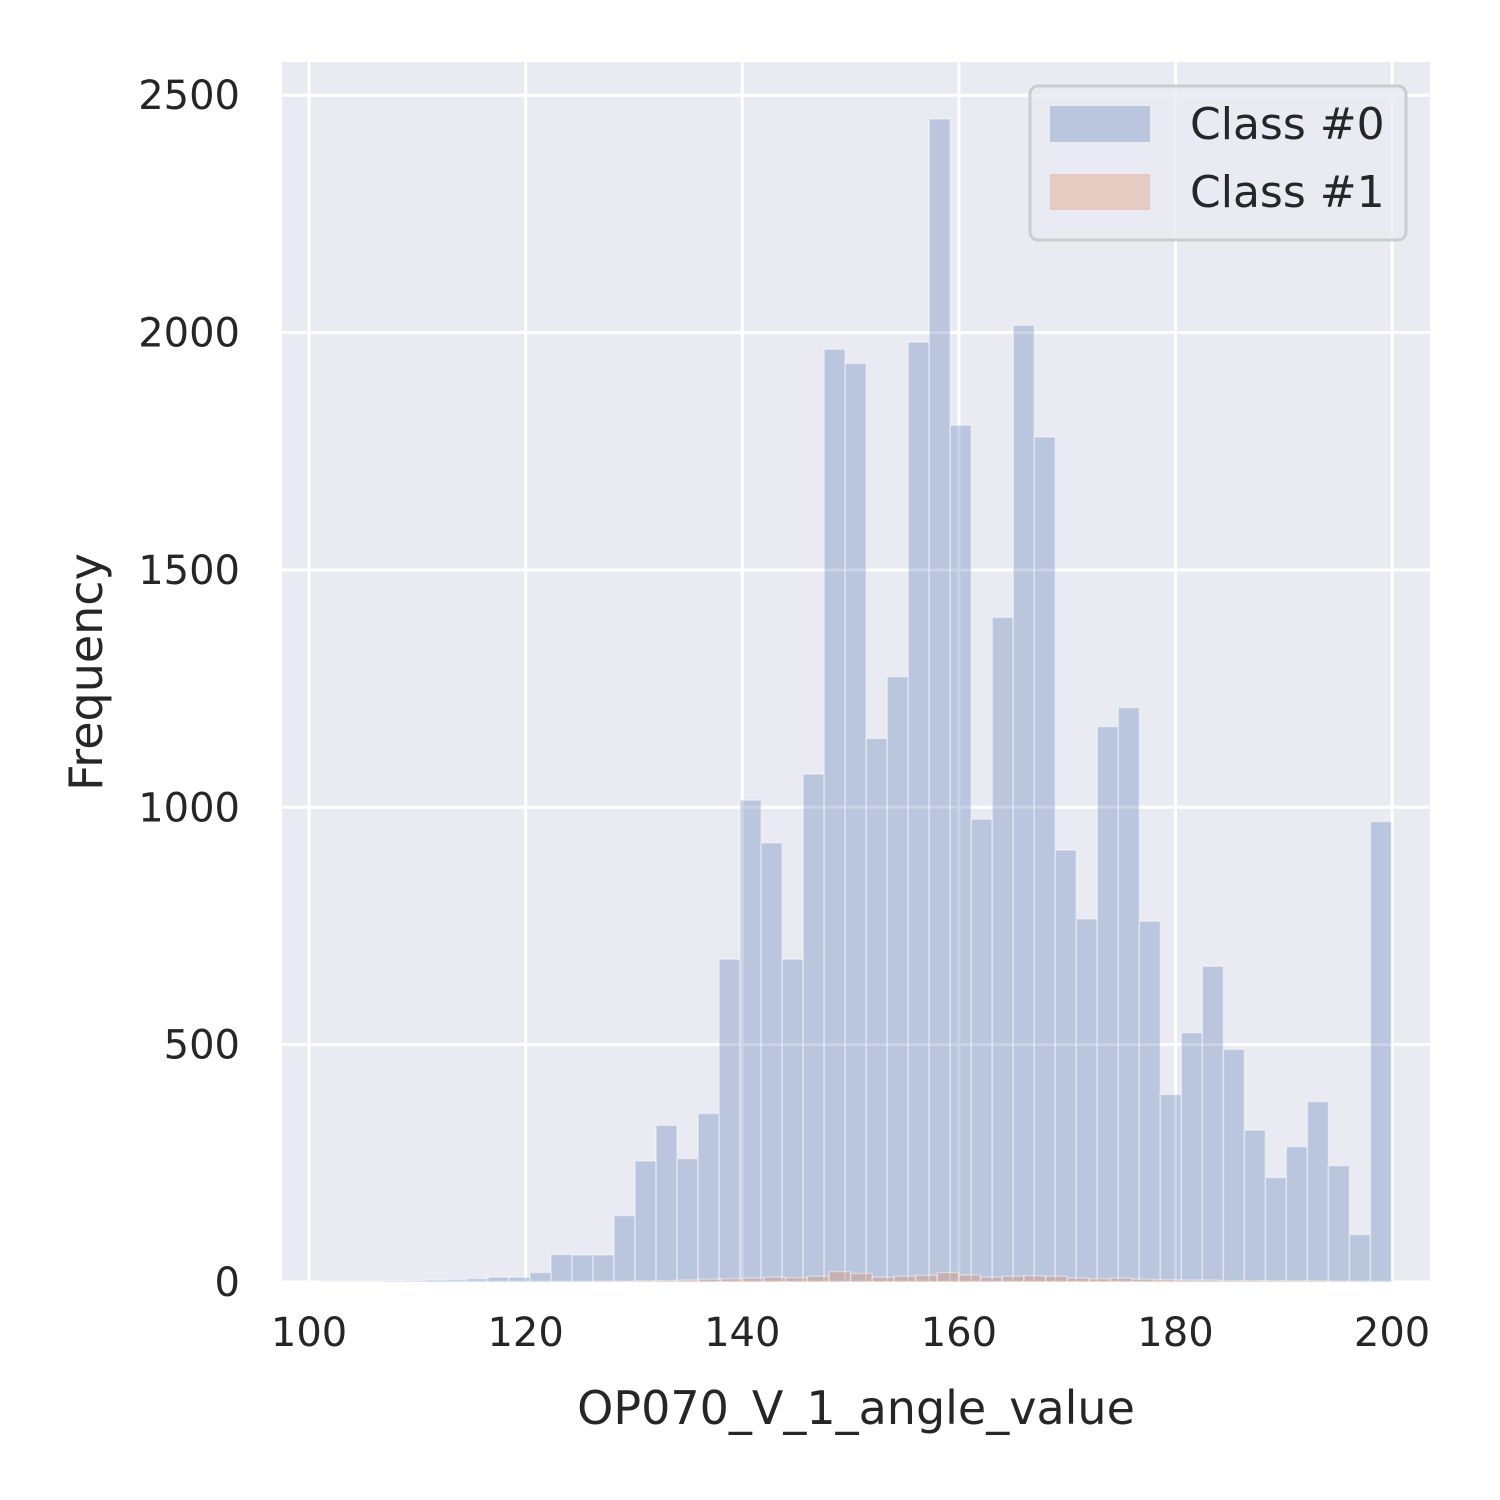 Image resolution: width=1500 pixels, height=1500 pixels. Describe the element at coordinates (856, 1408) in the screenshot. I see `x-axis-label: OP070_V_1_angle_value` at that location.